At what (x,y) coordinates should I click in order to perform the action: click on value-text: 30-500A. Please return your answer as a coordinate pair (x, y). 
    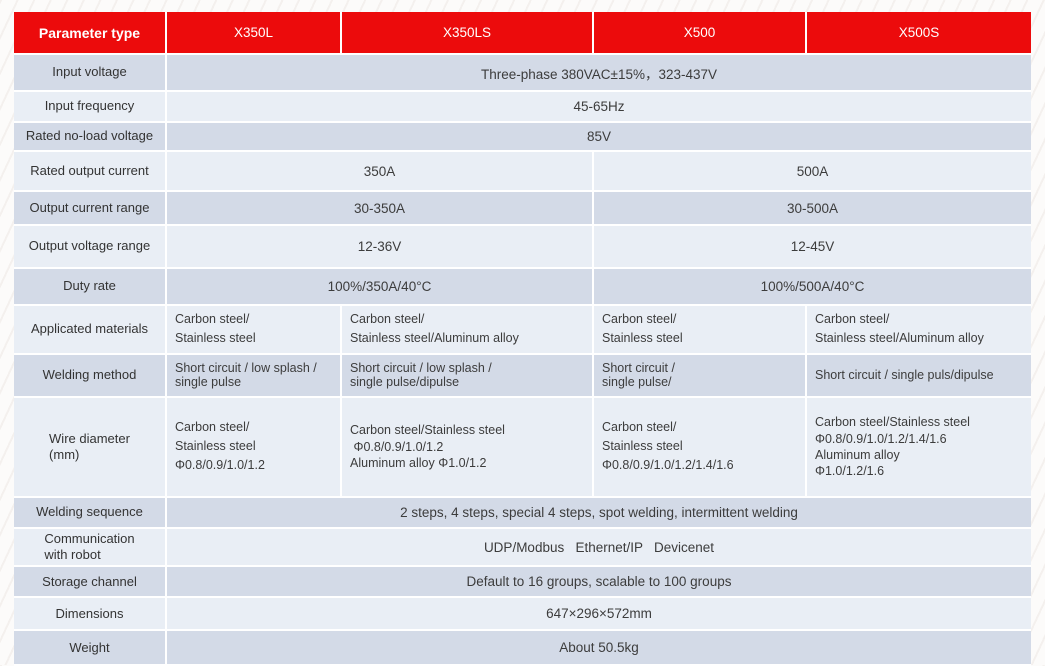
    Looking at the image, I should click on (812, 208).